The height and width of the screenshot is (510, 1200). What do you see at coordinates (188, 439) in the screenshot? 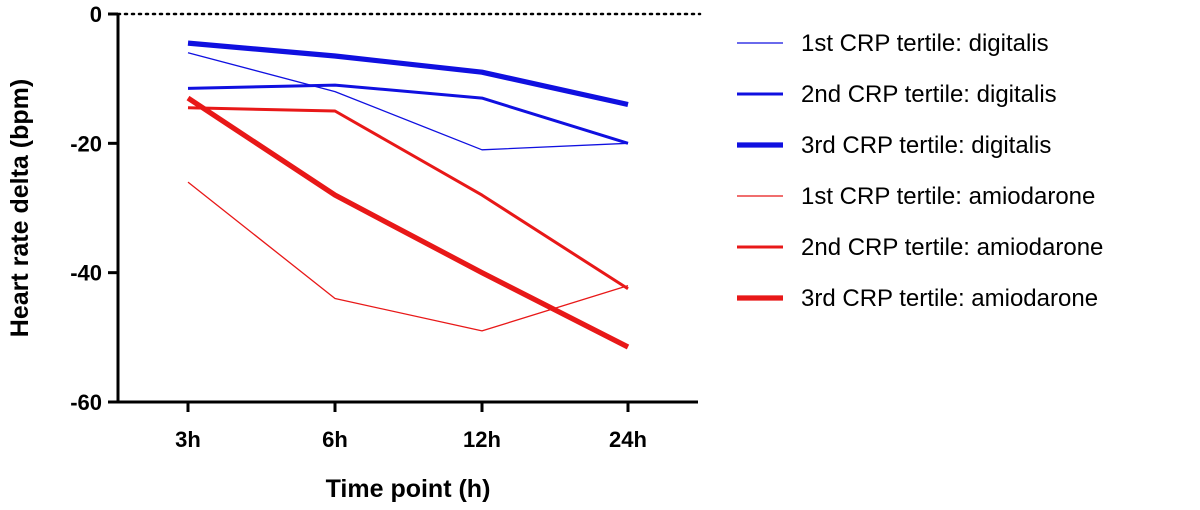
I see `x-tick-label: 3h` at bounding box center [188, 439].